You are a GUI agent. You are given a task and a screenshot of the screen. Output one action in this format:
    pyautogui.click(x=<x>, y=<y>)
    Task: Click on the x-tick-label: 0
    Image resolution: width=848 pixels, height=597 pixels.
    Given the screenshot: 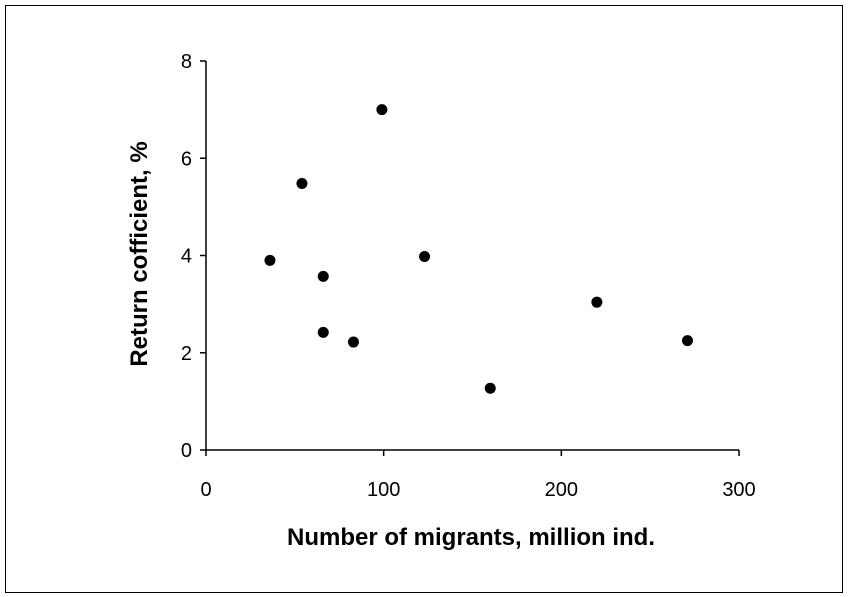 What is the action you would take?
    pyautogui.click(x=205, y=490)
    